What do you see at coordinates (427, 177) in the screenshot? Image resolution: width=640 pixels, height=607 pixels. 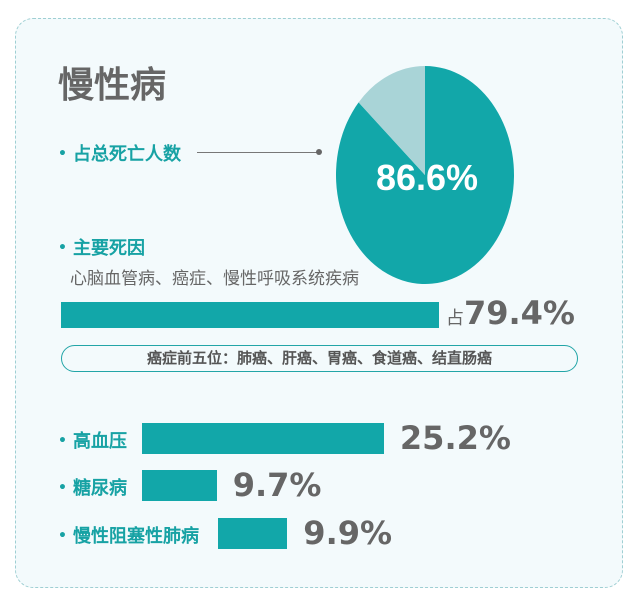 I see `pie-value-label: 86.6%` at bounding box center [427, 177].